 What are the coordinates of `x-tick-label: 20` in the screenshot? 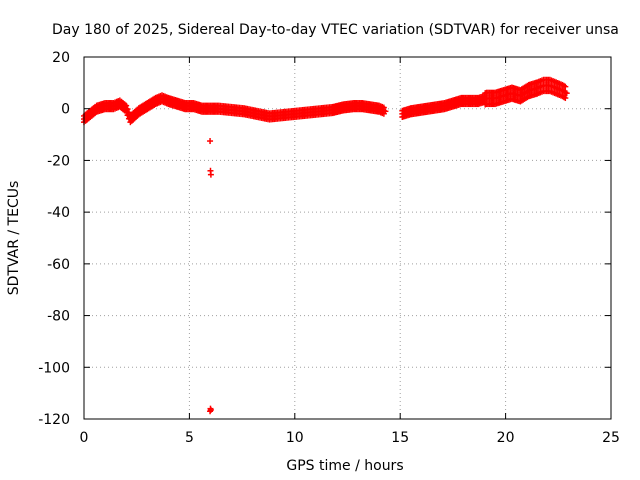 It's located at (506, 438).